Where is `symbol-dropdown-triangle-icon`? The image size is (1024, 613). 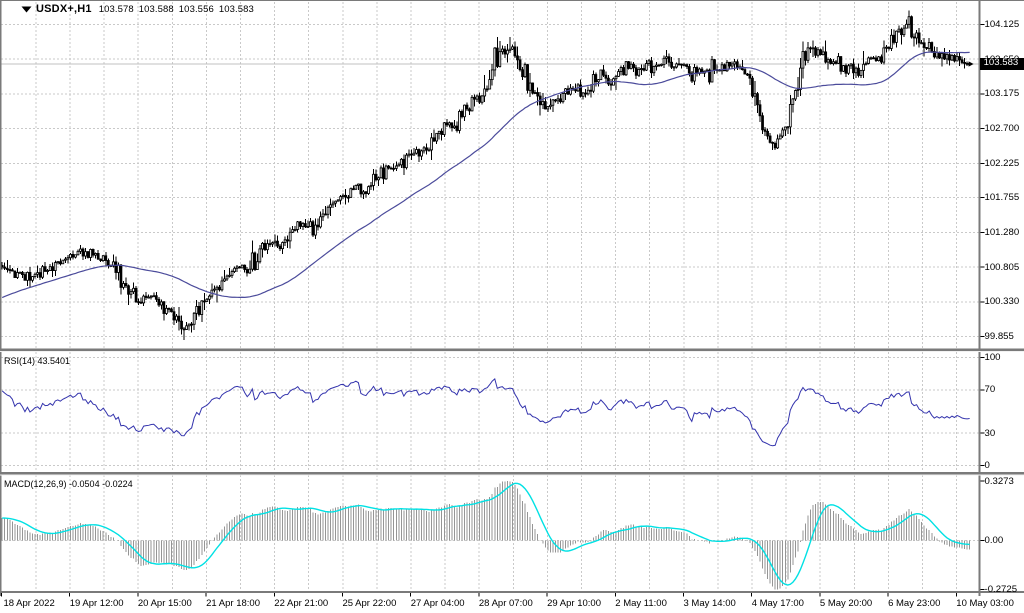 symbol-dropdown-triangle-icon is located at coordinates (26, 9).